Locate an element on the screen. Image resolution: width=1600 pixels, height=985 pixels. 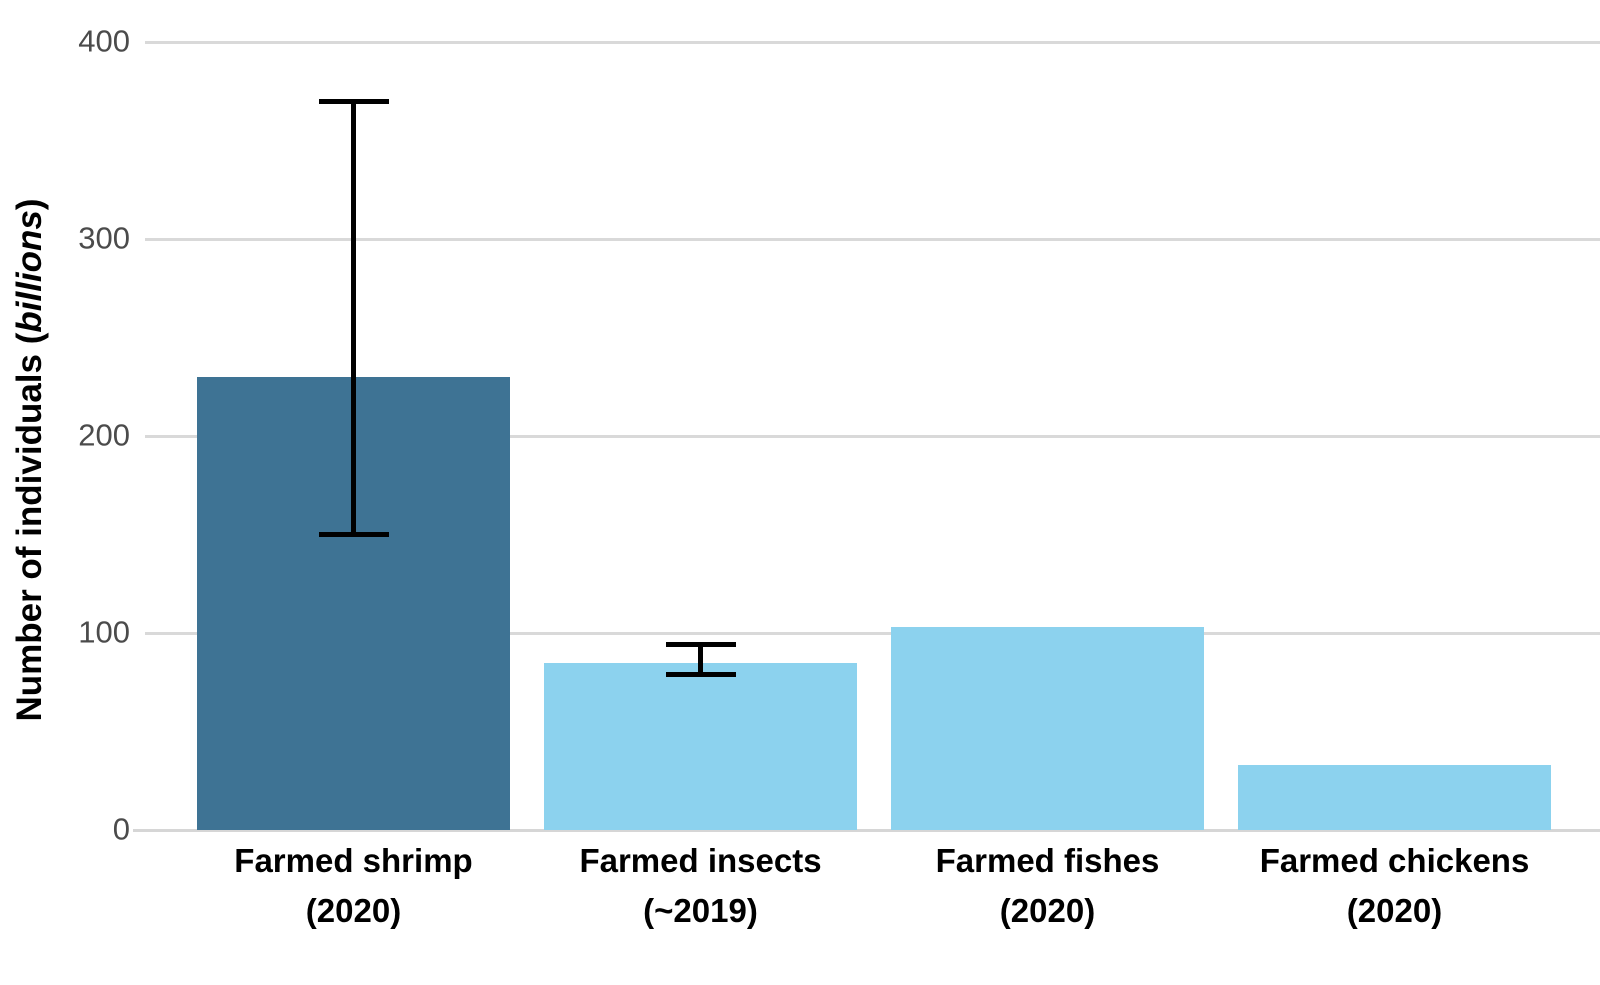
x-label-line: Farmed shrimp is located at coordinates (353, 860).